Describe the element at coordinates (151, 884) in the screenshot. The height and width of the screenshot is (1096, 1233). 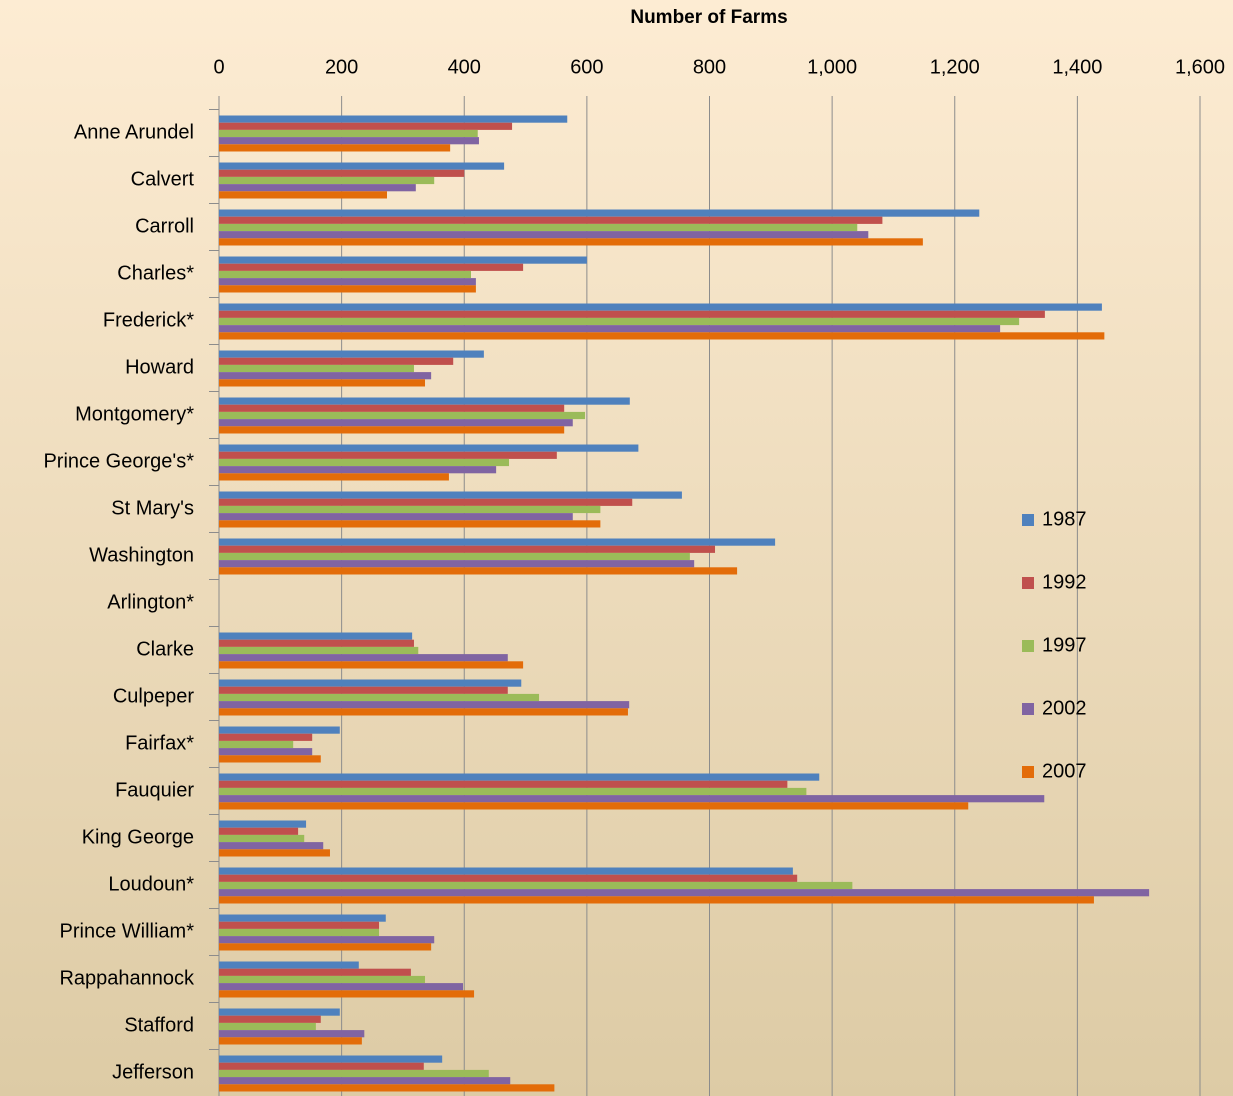
I see `y-tick-label: Loudoun*` at that location.